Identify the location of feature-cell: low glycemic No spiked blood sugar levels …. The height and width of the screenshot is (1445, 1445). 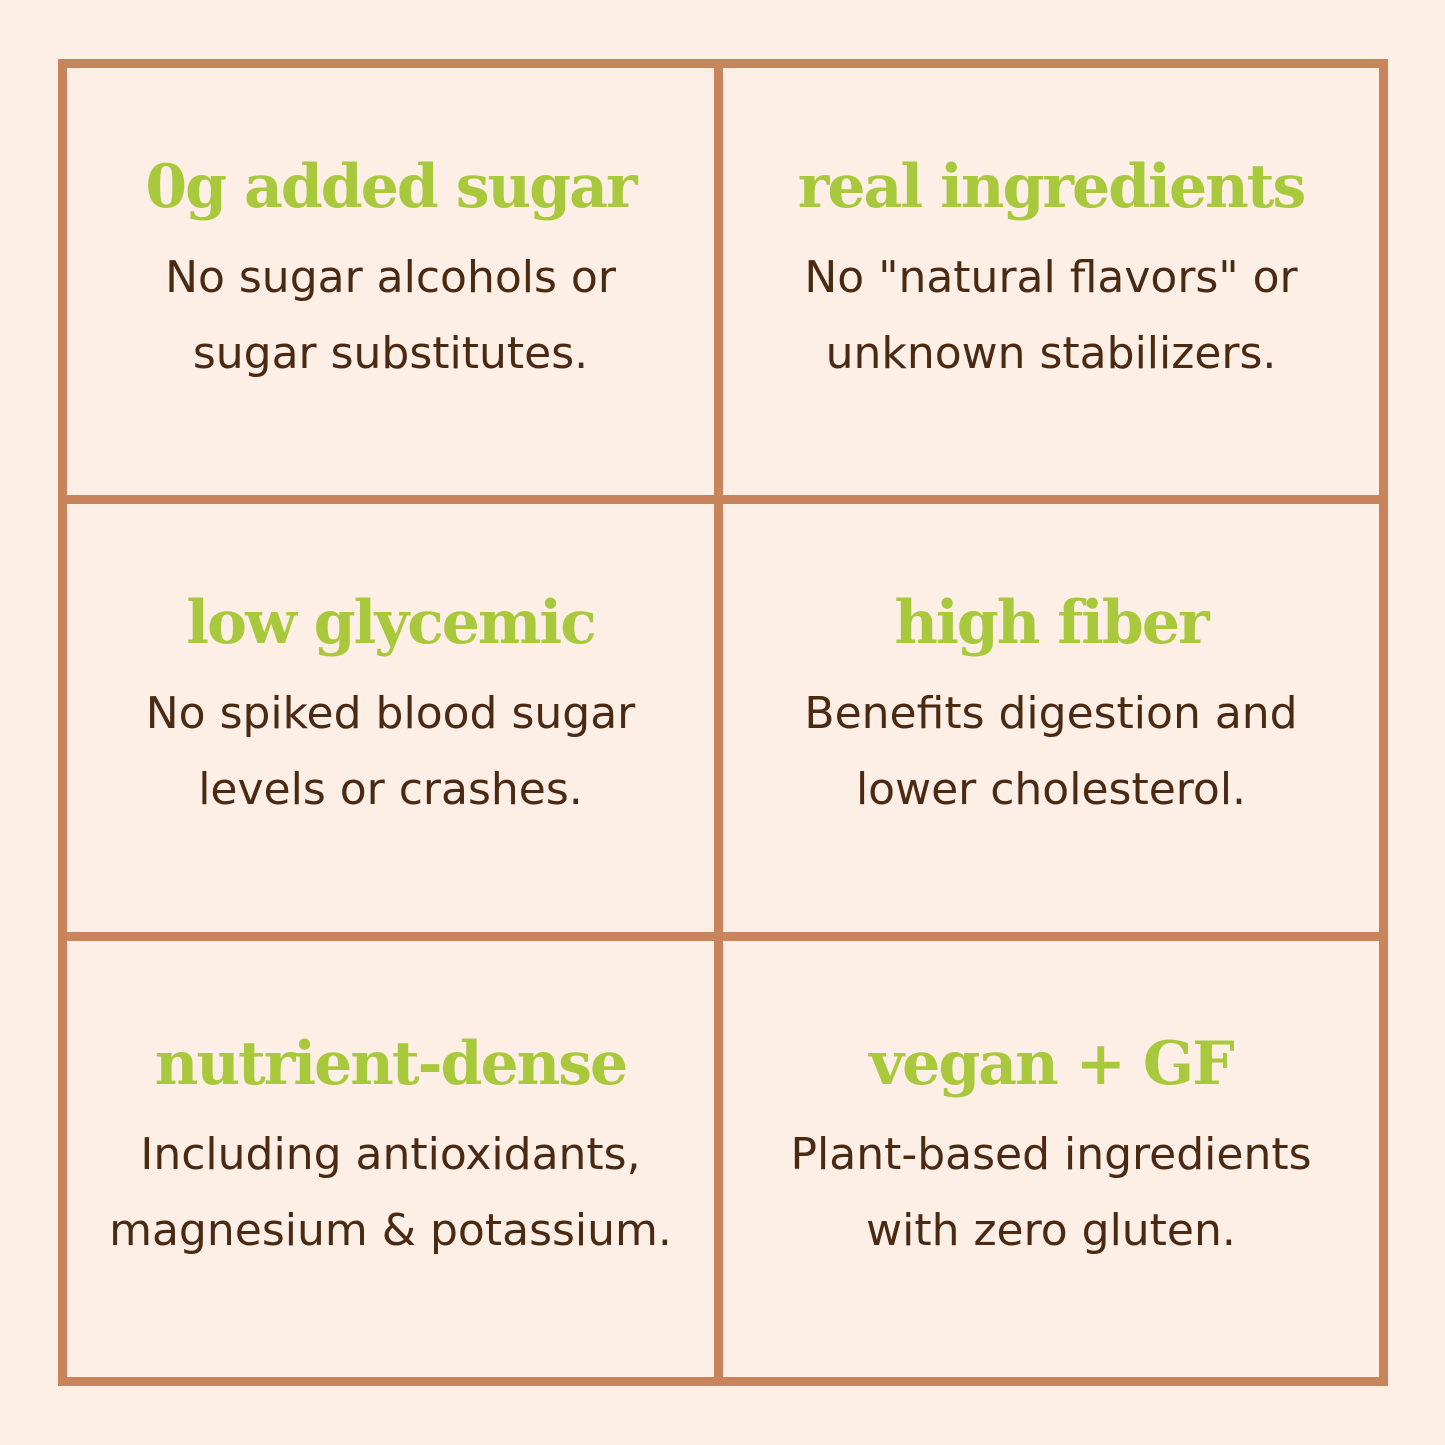
(395, 722).